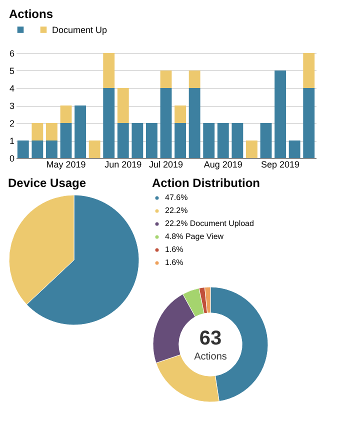  I want to click on chart-title: Actions, so click(31, 14).